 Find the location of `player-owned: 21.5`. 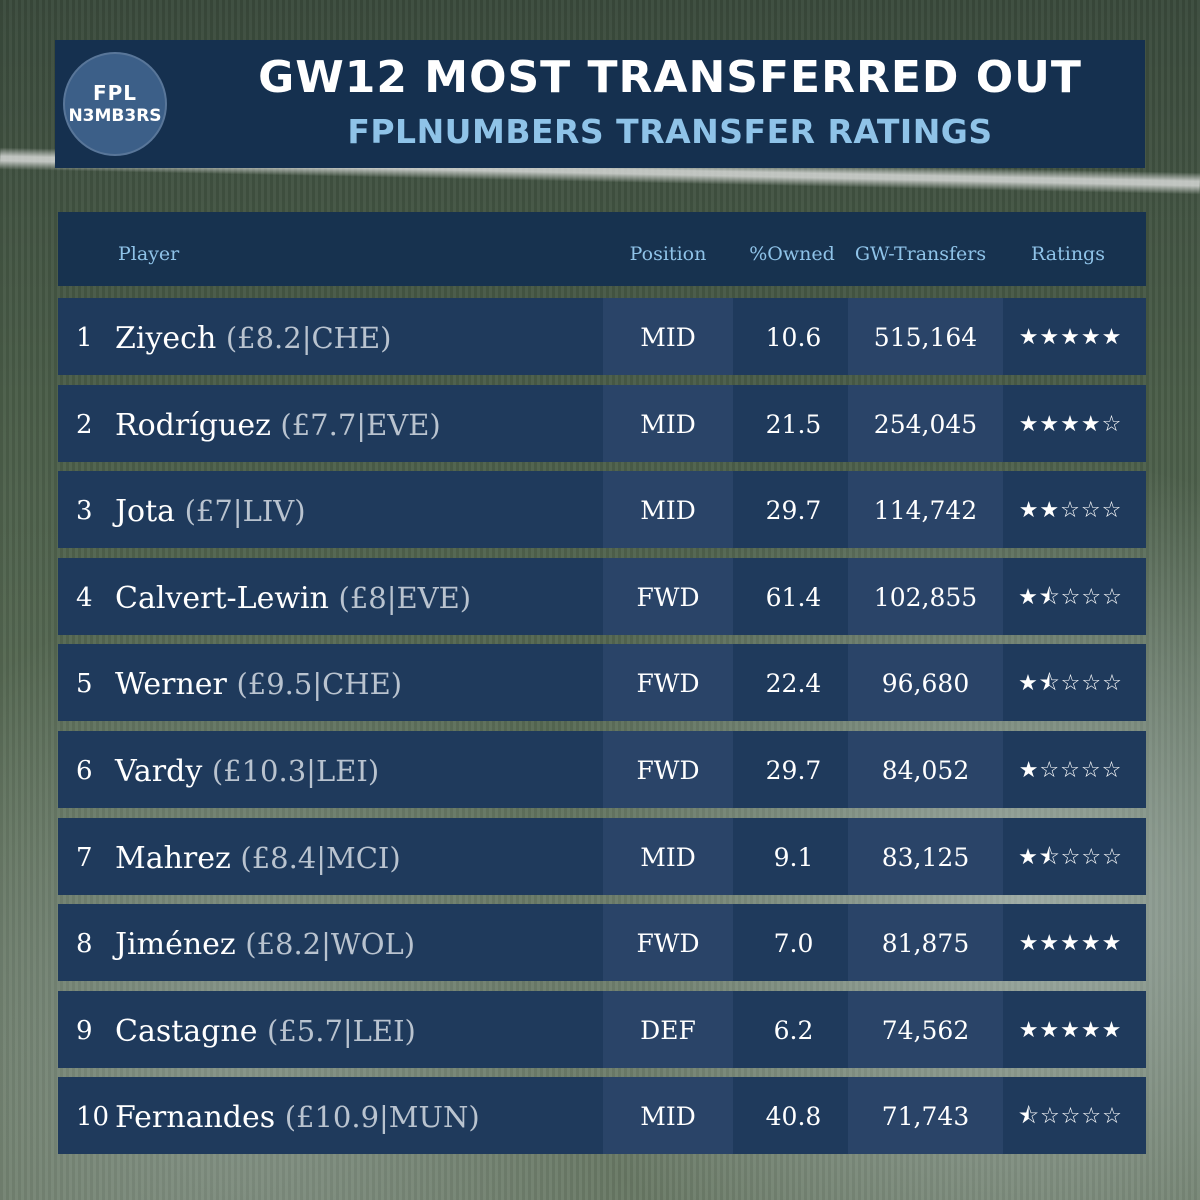

player-owned: 21.5 is located at coordinates (793, 424).